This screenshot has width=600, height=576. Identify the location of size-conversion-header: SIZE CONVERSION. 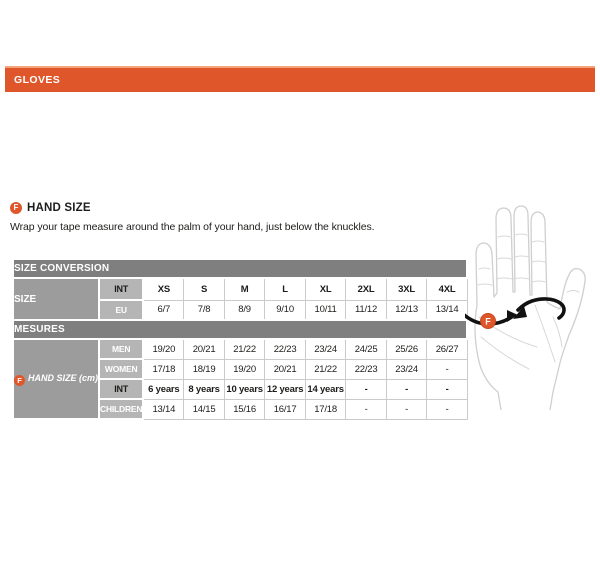
(240, 268).